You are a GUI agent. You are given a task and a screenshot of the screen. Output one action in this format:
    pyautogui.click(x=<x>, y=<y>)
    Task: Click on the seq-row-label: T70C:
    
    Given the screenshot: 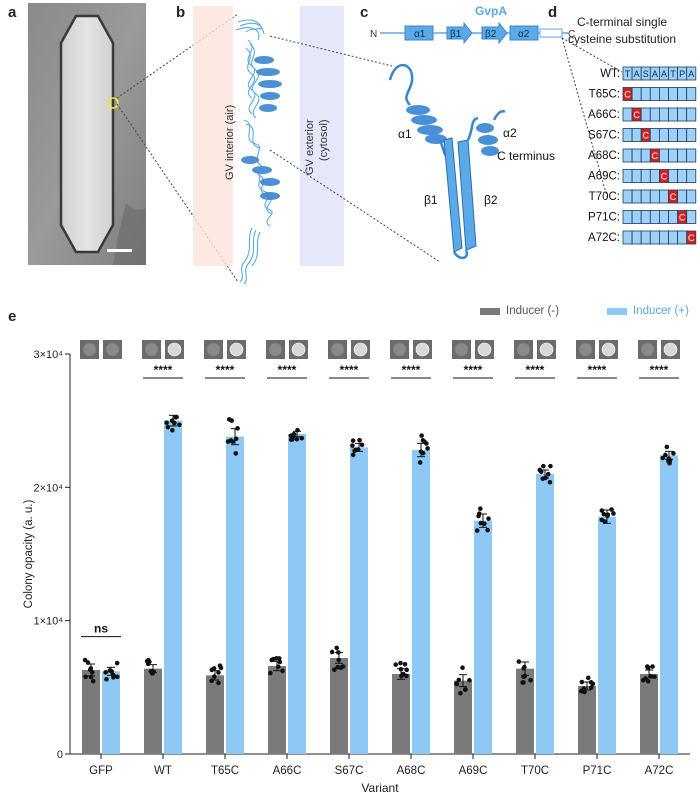 What is the action you would take?
    pyautogui.click(x=604, y=197)
    